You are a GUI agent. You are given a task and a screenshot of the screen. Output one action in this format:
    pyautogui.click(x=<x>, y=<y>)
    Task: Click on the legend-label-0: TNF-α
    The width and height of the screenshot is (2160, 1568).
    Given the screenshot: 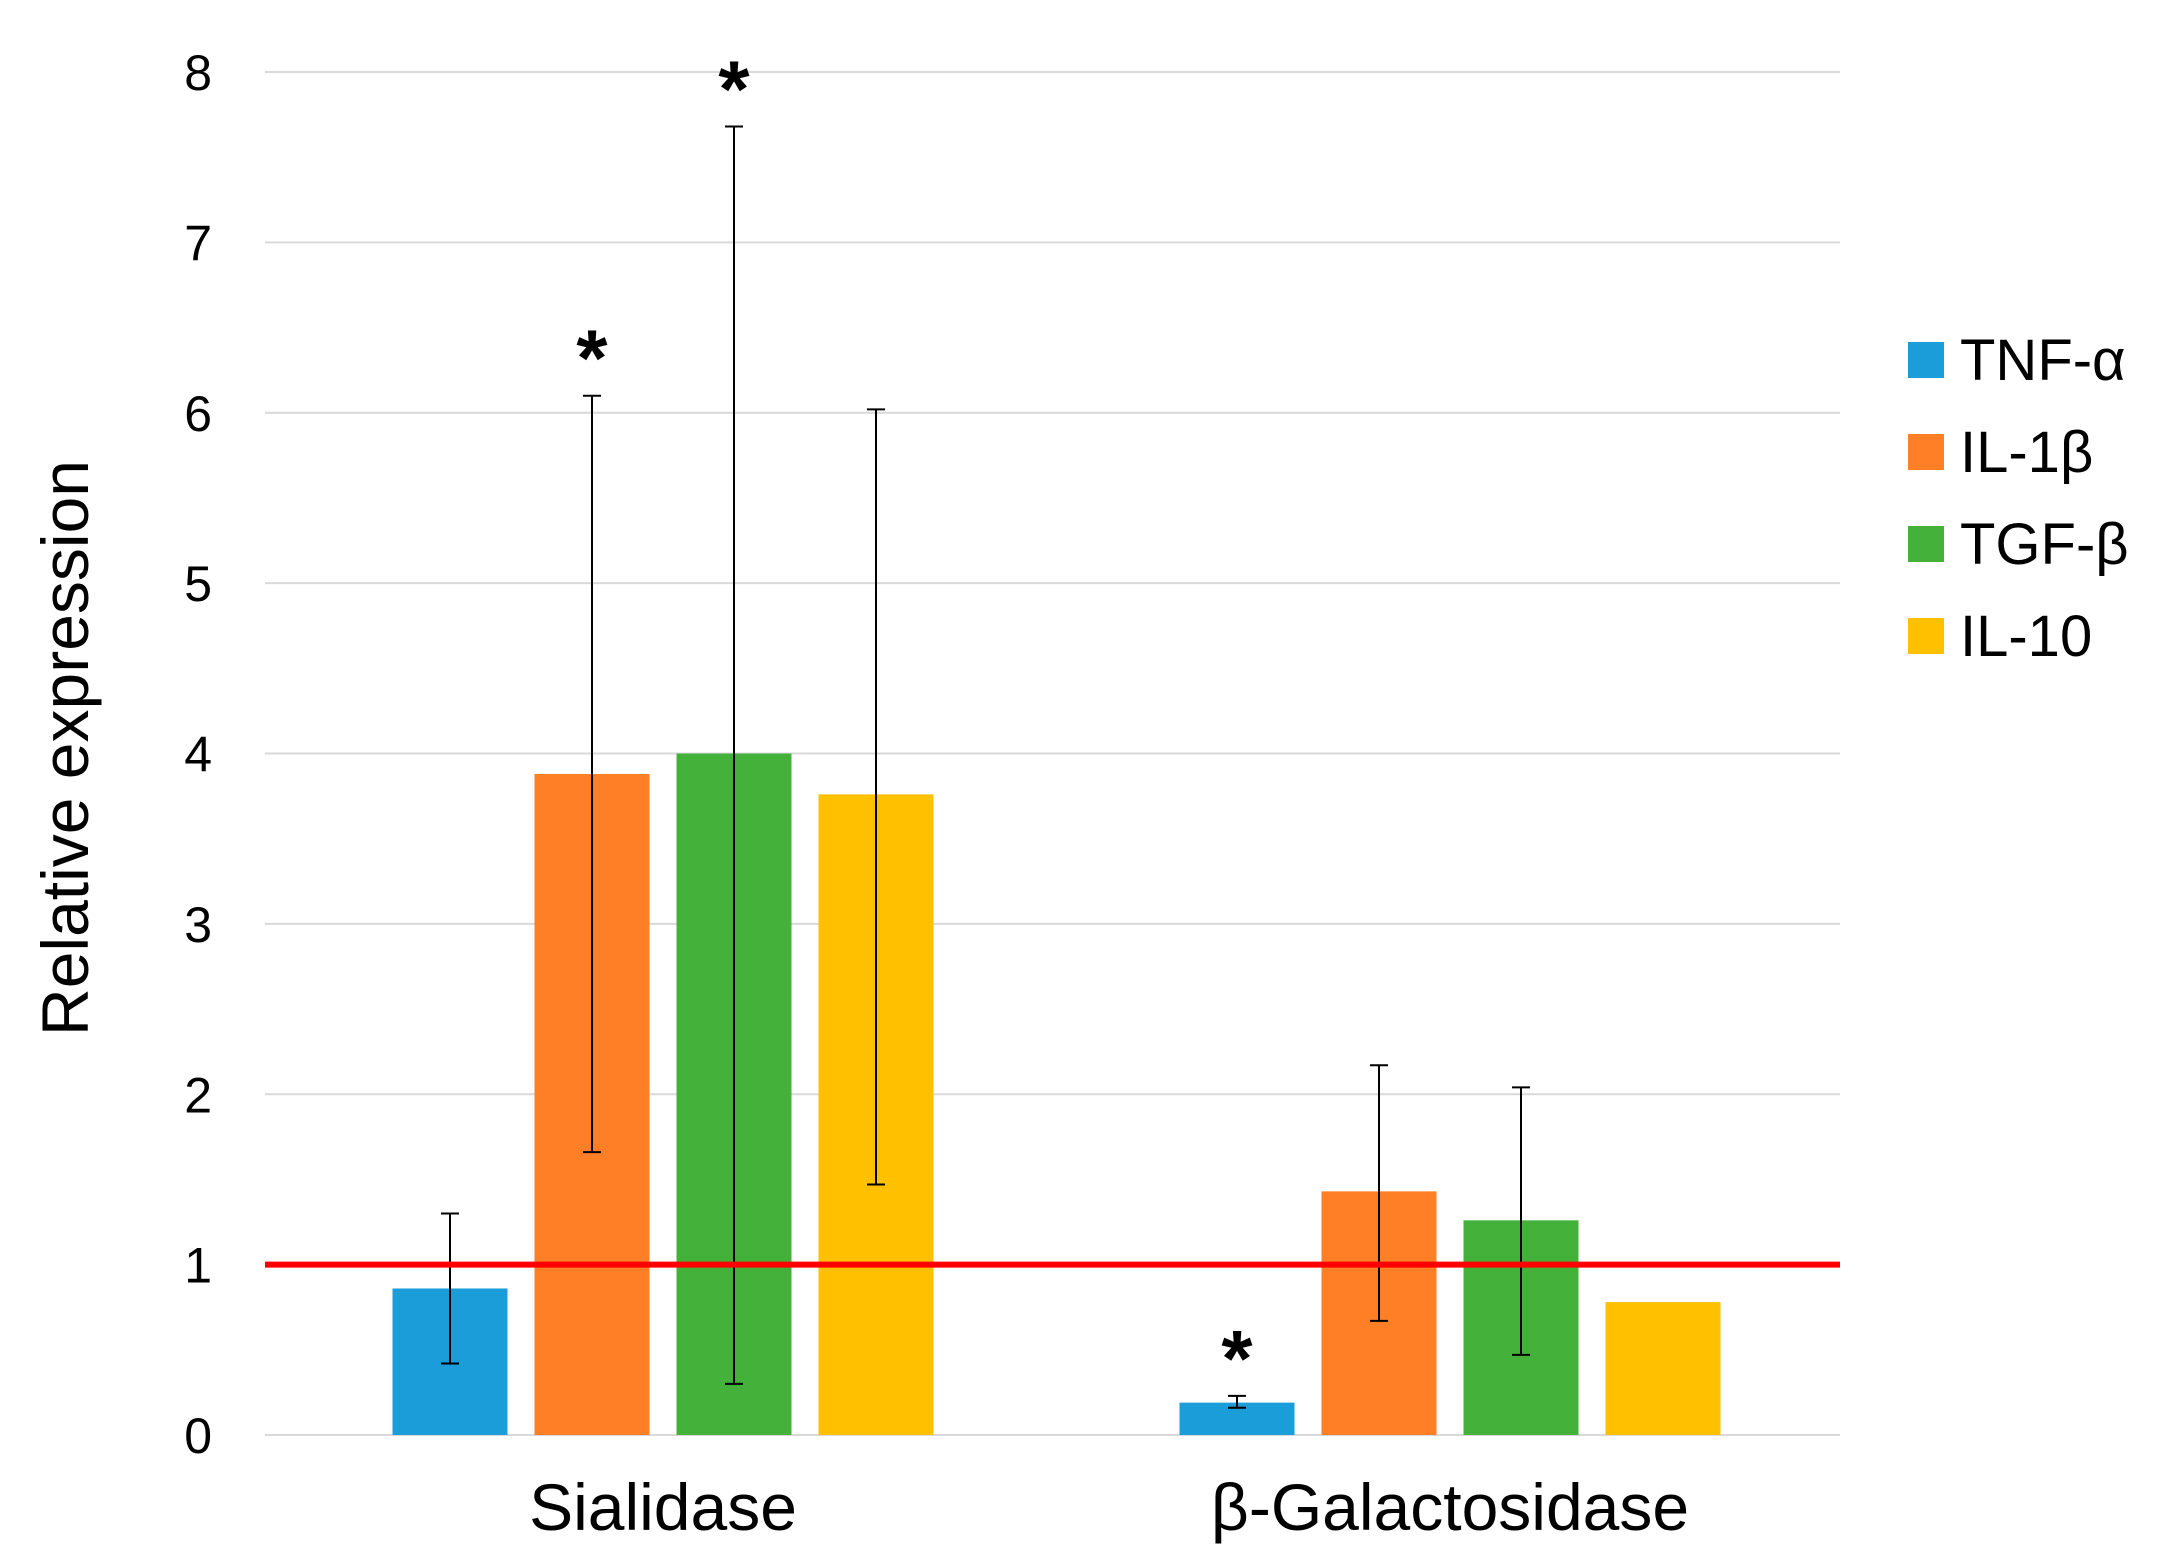 What is the action you would take?
    pyautogui.click(x=2043, y=360)
    